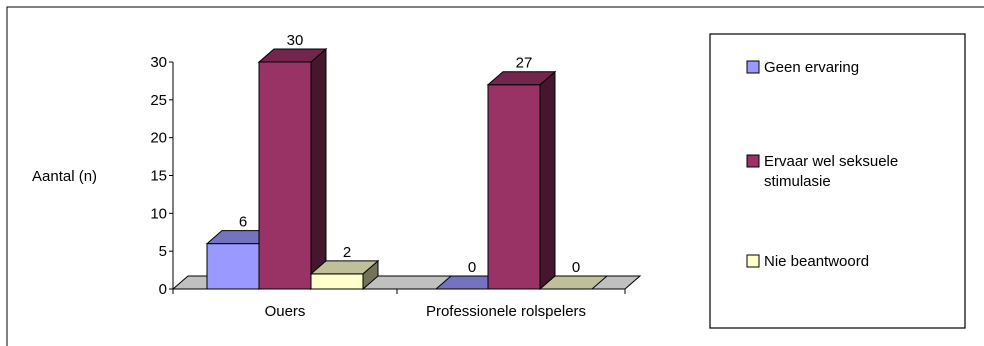 The width and height of the screenshot is (984, 346). What do you see at coordinates (816, 261) in the screenshot?
I see `legend-entry: Nie beantwoord` at bounding box center [816, 261].